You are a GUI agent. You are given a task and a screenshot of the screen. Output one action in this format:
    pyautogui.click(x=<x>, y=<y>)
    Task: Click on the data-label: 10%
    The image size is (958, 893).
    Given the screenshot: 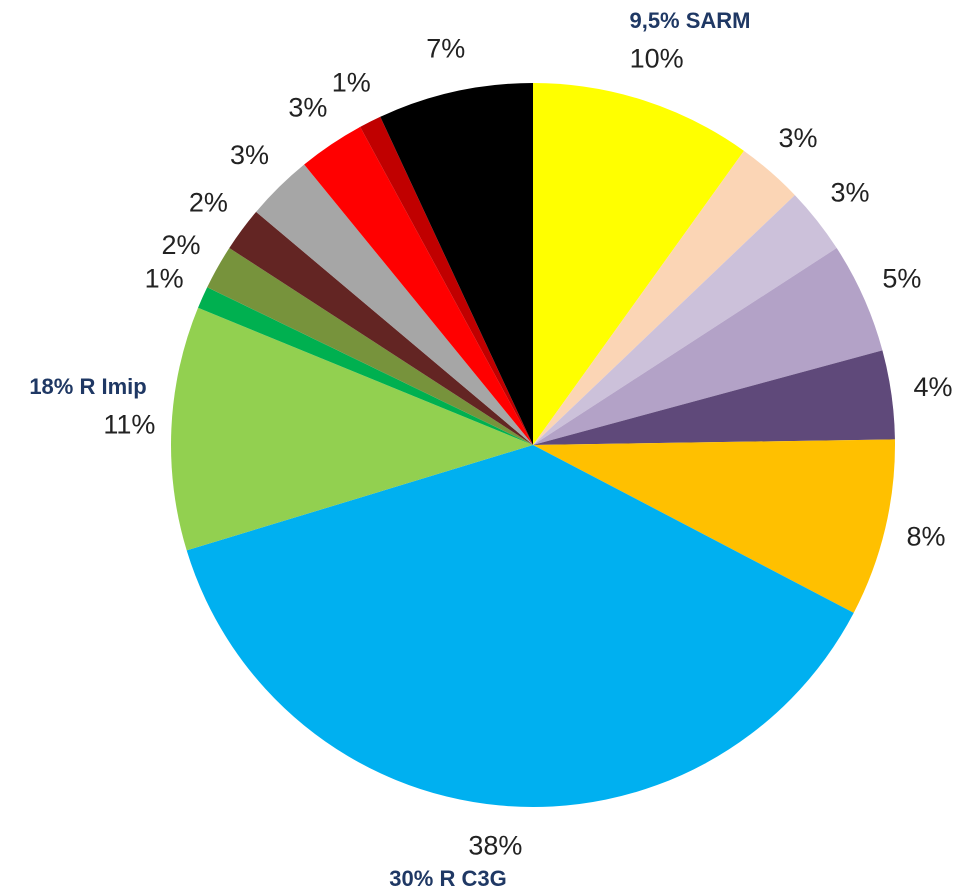 What is the action you would take?
    pyautogui.click(x=657, y=59)
    